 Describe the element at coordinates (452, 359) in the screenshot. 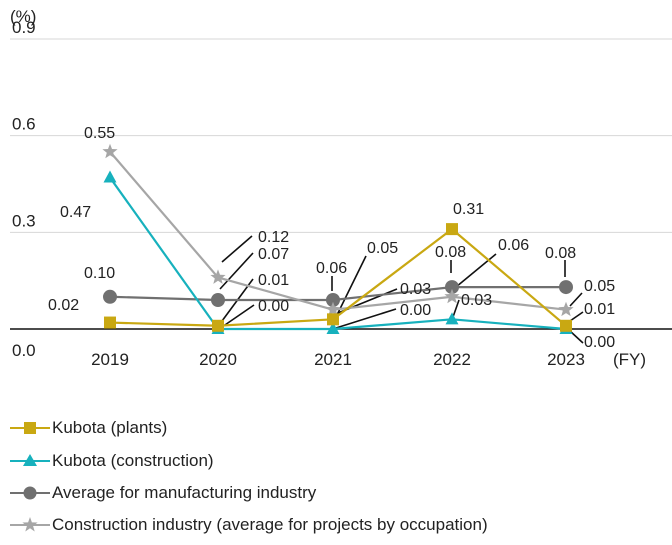

I see `x-tick-label: 2022` at that location.